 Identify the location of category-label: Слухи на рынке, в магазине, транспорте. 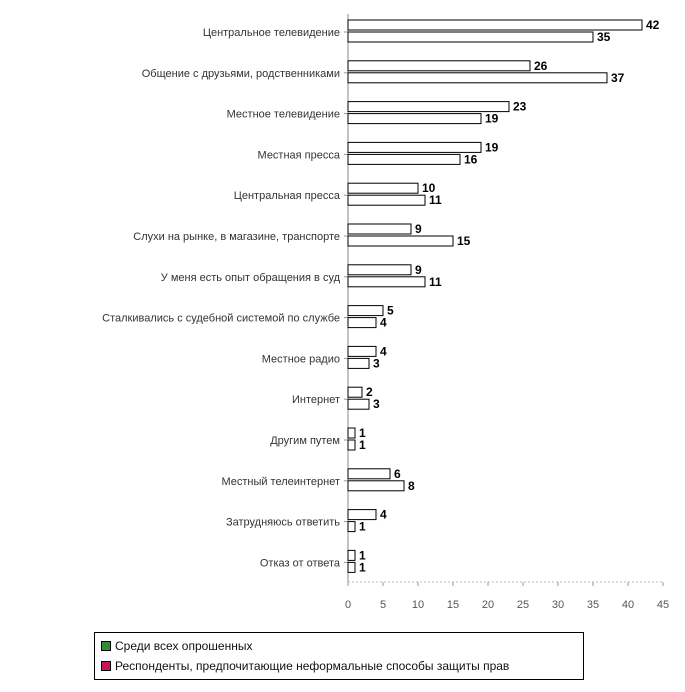
(236, 237).